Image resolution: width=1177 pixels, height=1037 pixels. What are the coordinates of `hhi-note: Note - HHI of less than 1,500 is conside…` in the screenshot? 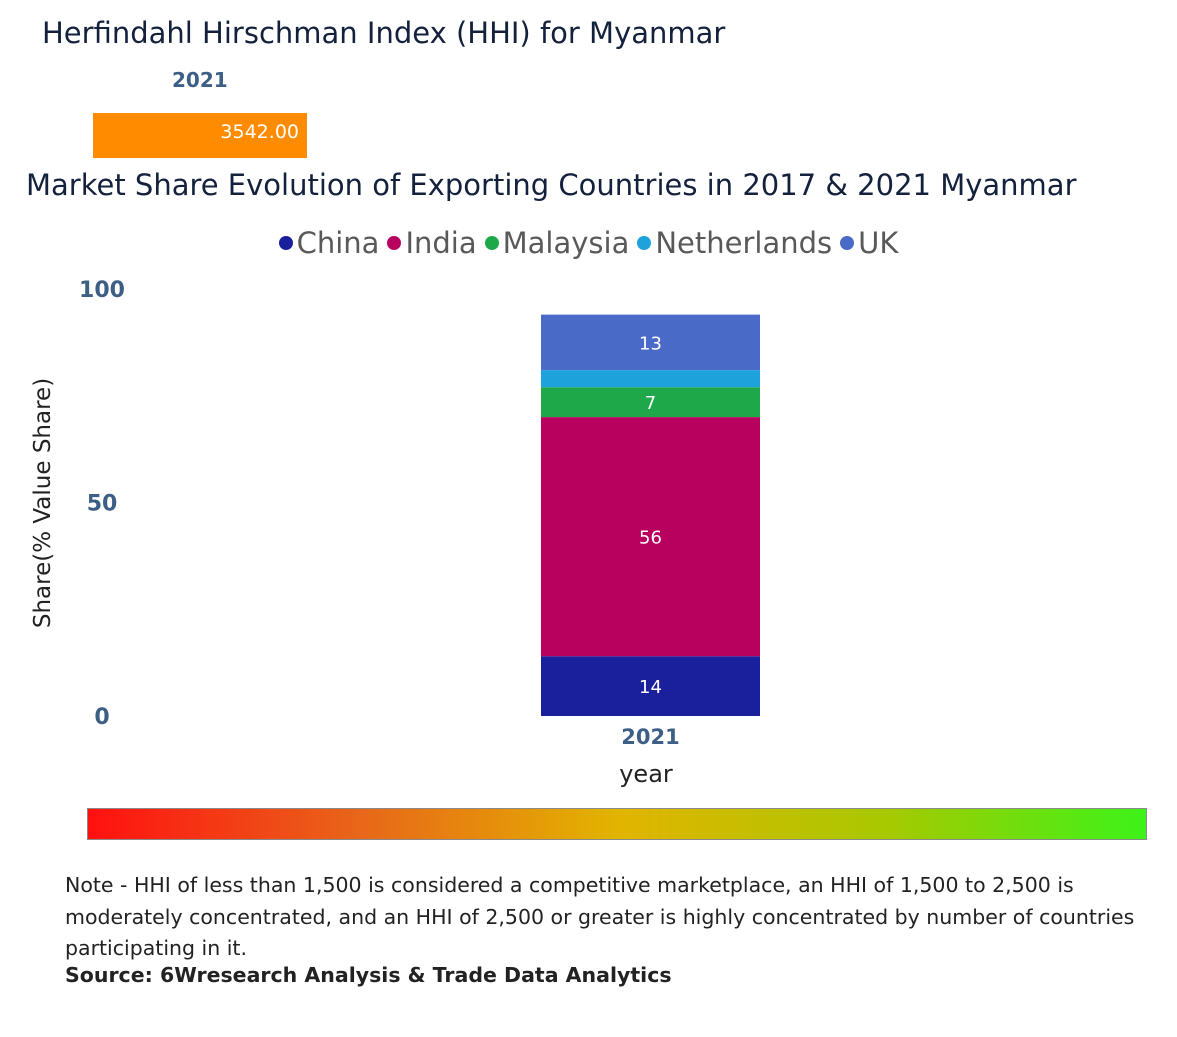 It's located at (600, 916).